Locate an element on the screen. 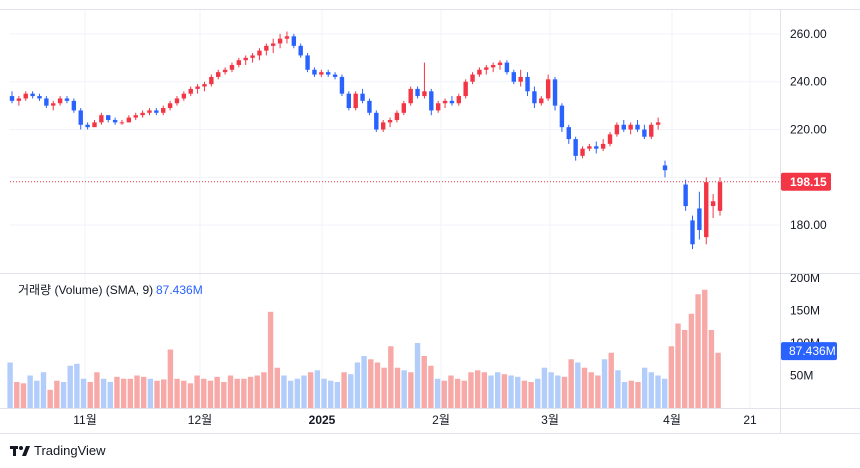 The width and height of the screenshot is (860, 468). volume-sma-badge is located at coordinates (809, 351).